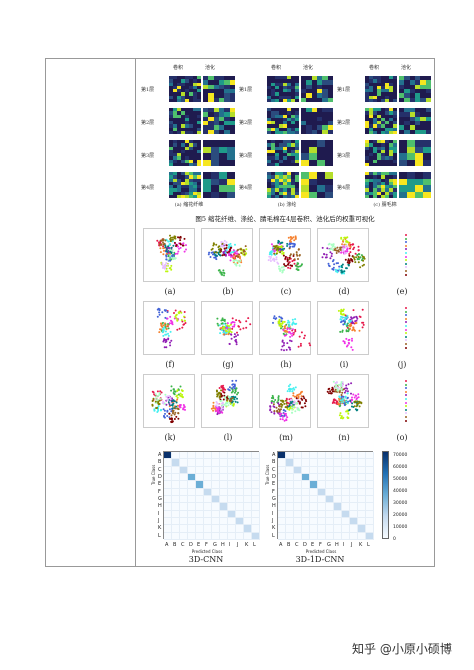  What do you see at coordinates (400, 467) in the screenshot?
I see `colorbar-tick: 60000` at bounding box center [400, 467].